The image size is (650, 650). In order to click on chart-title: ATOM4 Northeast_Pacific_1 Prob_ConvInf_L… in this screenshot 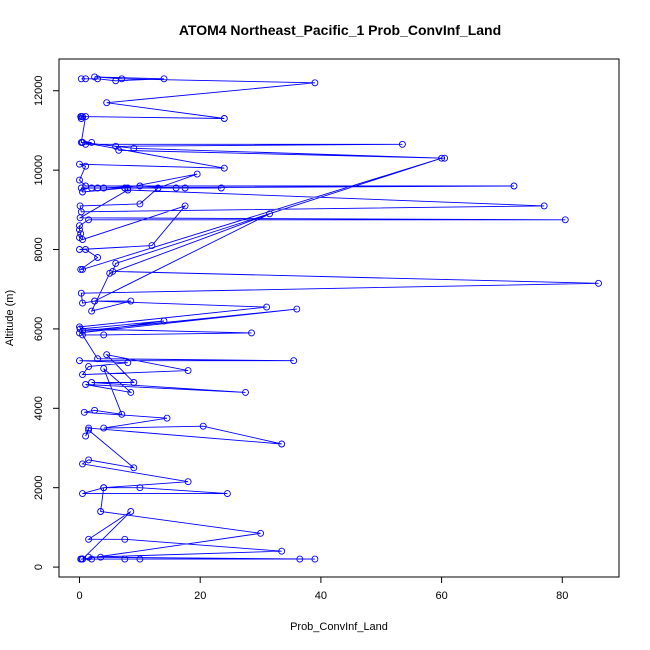, I will do `click(340, 30)`.